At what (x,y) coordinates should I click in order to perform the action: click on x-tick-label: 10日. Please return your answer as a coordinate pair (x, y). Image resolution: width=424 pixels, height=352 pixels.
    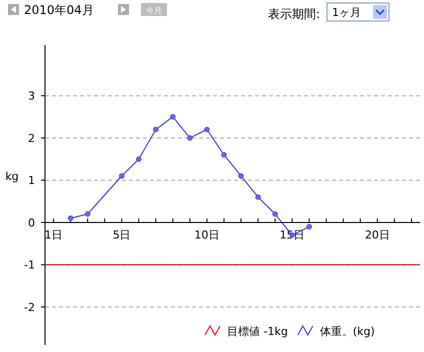
    Looking at the image, I should click on (207, 235).